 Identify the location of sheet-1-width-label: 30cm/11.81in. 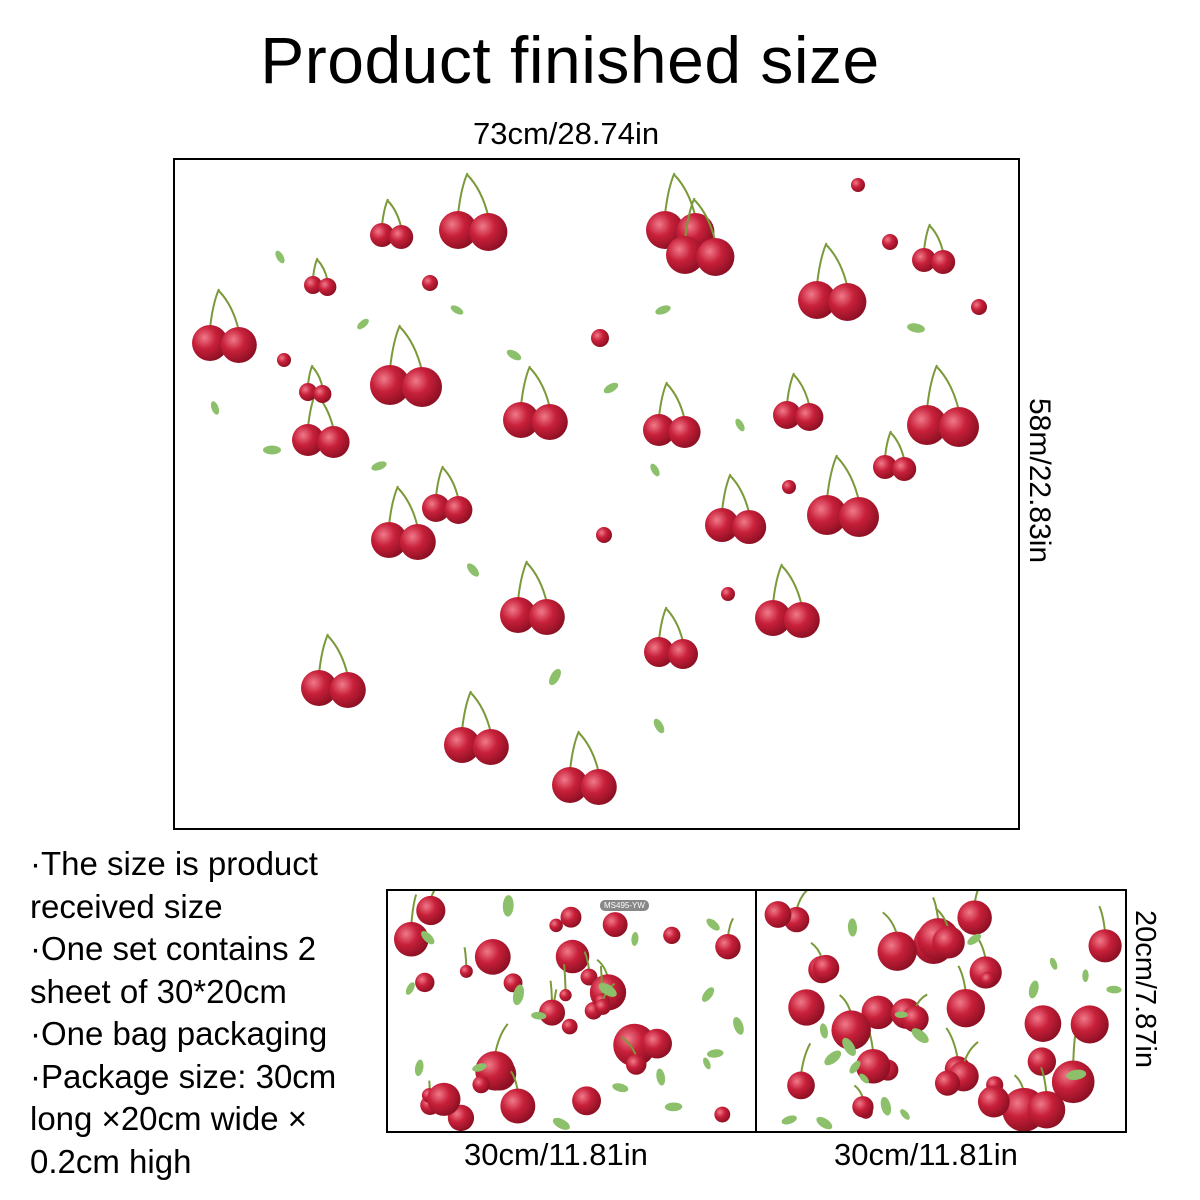
(556, 1154).